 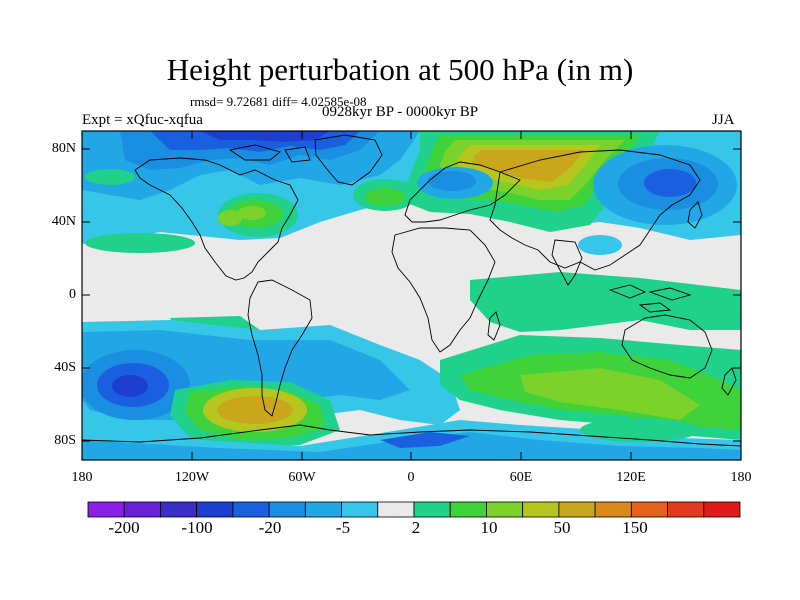 What do you see at coordinates (65, 367) in the screenshot?
I see `lat-label-40s: 40S` at bounding box center [65, 367].